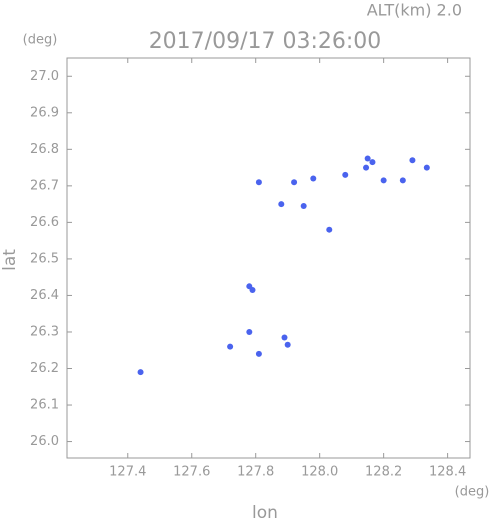 Image resolution: width=491 pixels, height=521 pixels. Describe the element at coordinates (472, 492) in the screenshot. I see `x-unit: (deg)` at that location.